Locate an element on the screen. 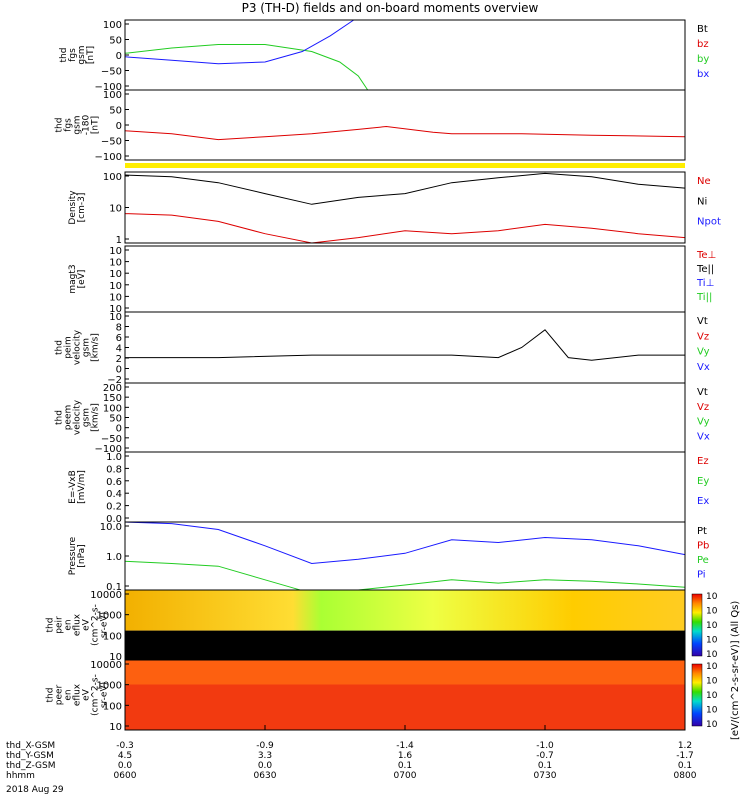 This screenshot has width=750, height=800. y-axis-label: peir is located at coordinates (60, 625).